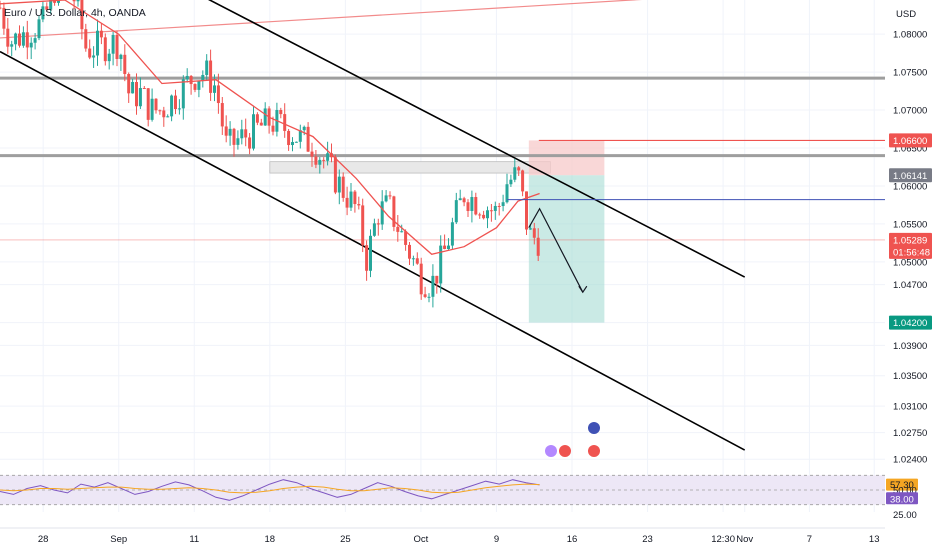 Image resolution: width=932 pixels, height=550 pixels. I want to click on date-tick-label: 16, so click(572, 539).